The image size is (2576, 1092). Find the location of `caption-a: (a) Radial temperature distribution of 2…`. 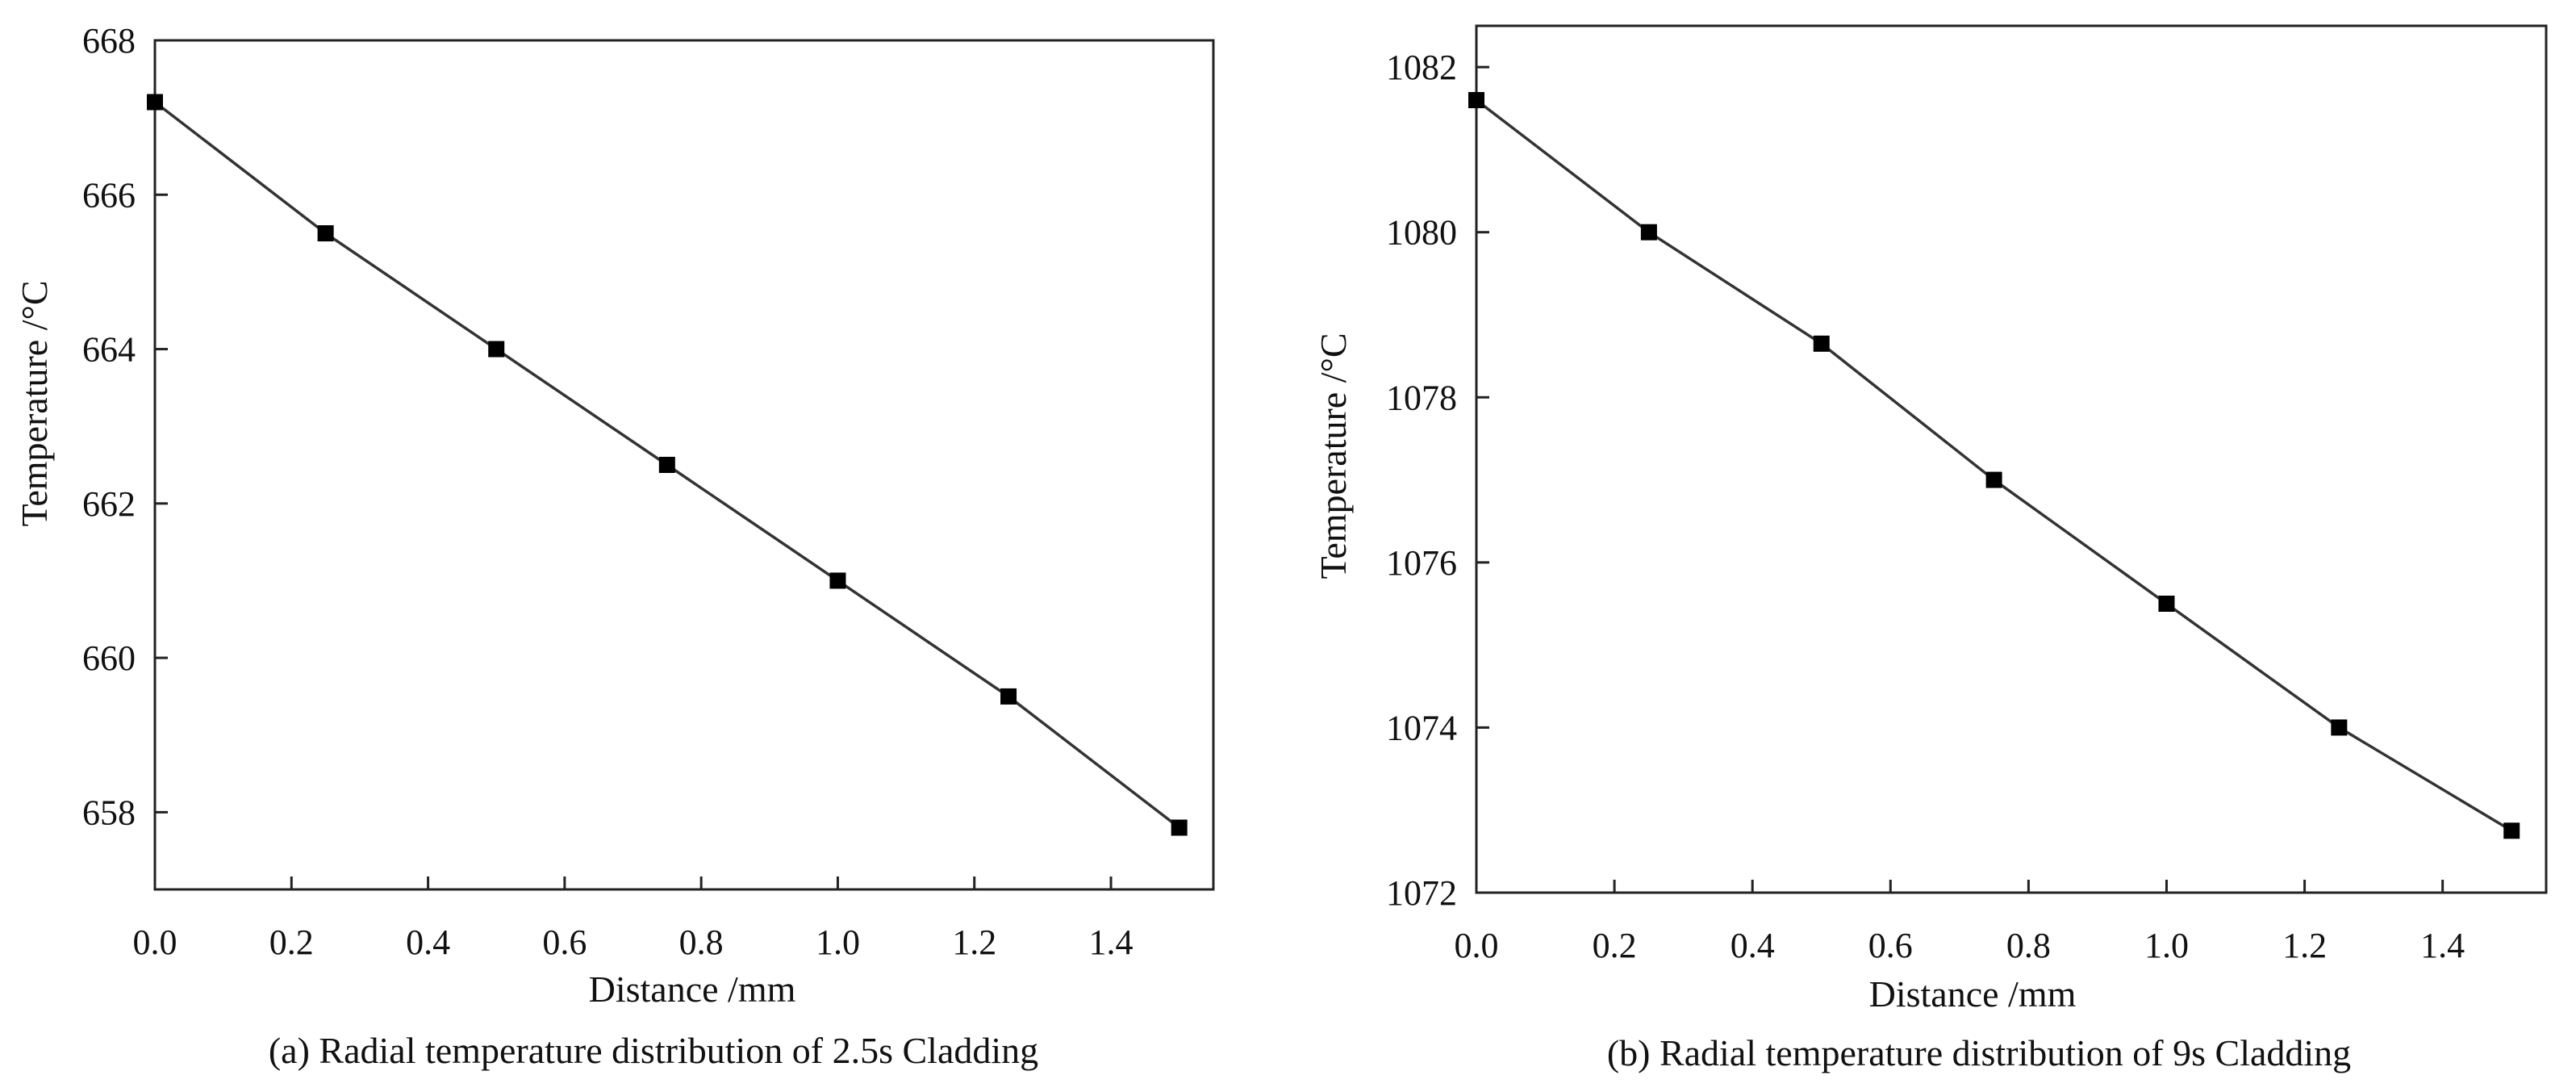

caption-a: (a) Radial temperature distribution of 2… is located at coordinates (653, 1050).